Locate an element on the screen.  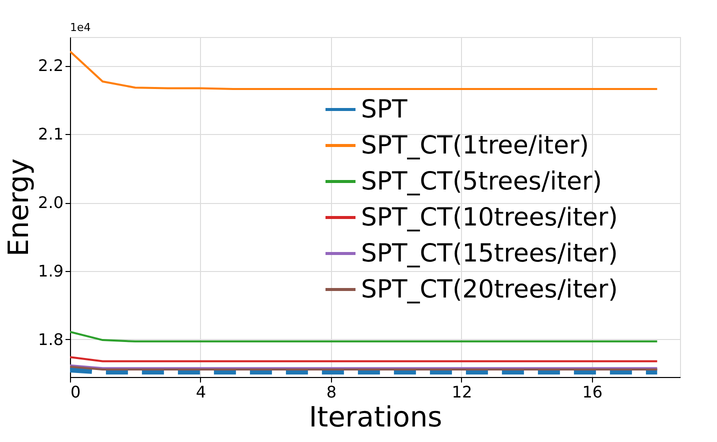
legend-label: SPT_CT(1tree/iter) is located at coordinates (475, 145).